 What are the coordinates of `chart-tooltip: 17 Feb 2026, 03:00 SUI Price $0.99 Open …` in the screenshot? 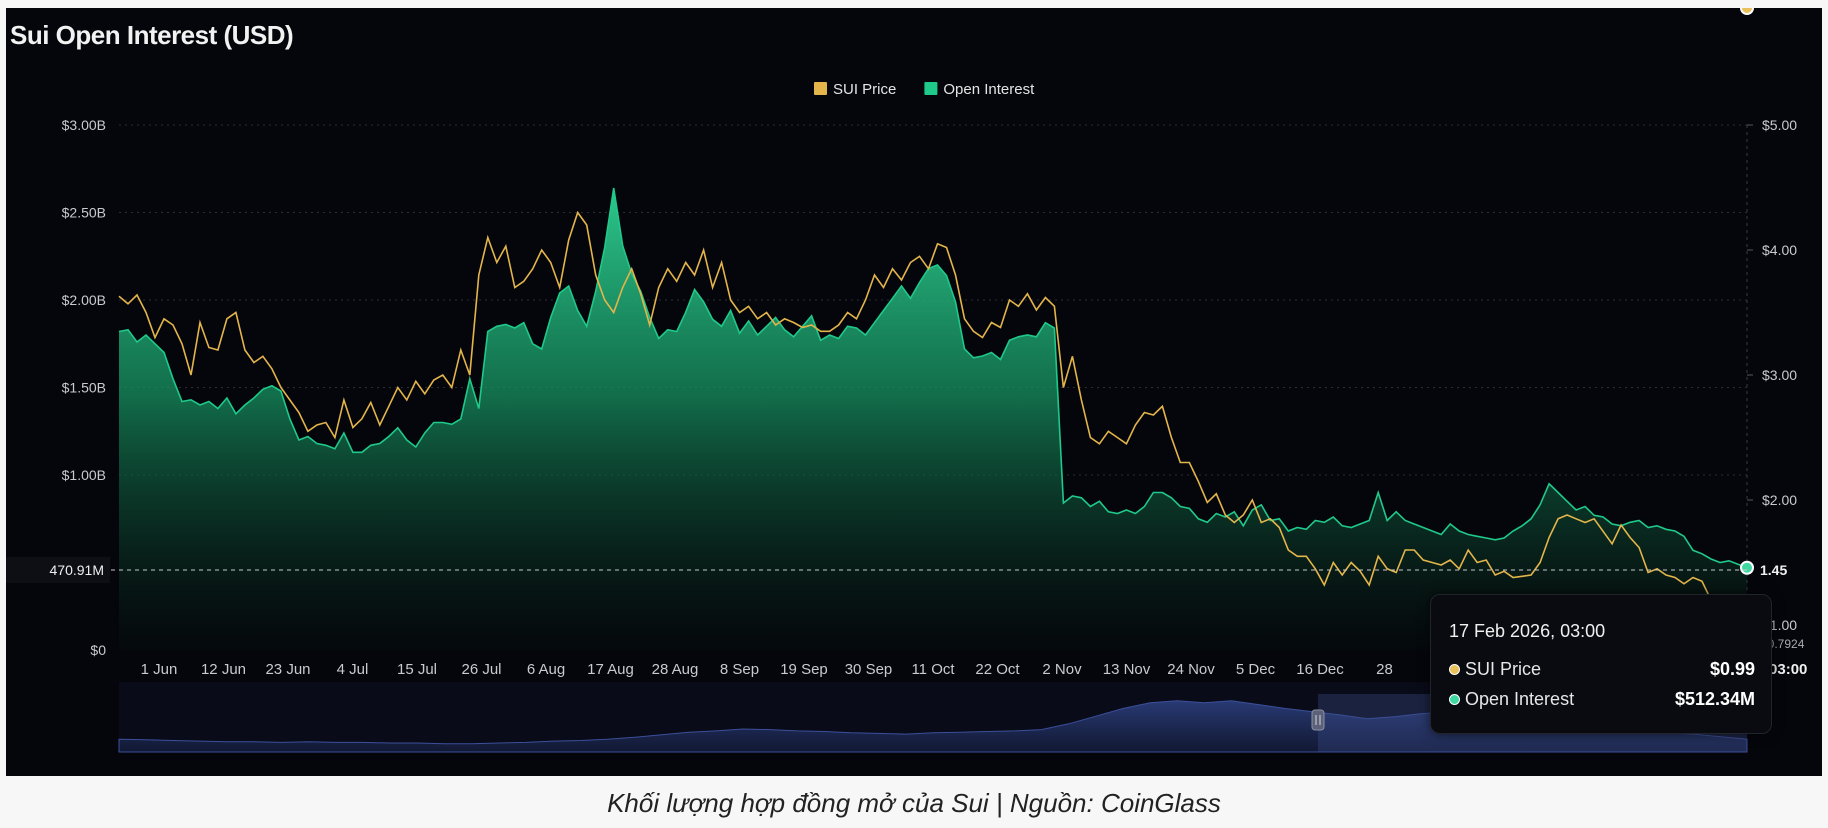 It's located at (1601, 664).